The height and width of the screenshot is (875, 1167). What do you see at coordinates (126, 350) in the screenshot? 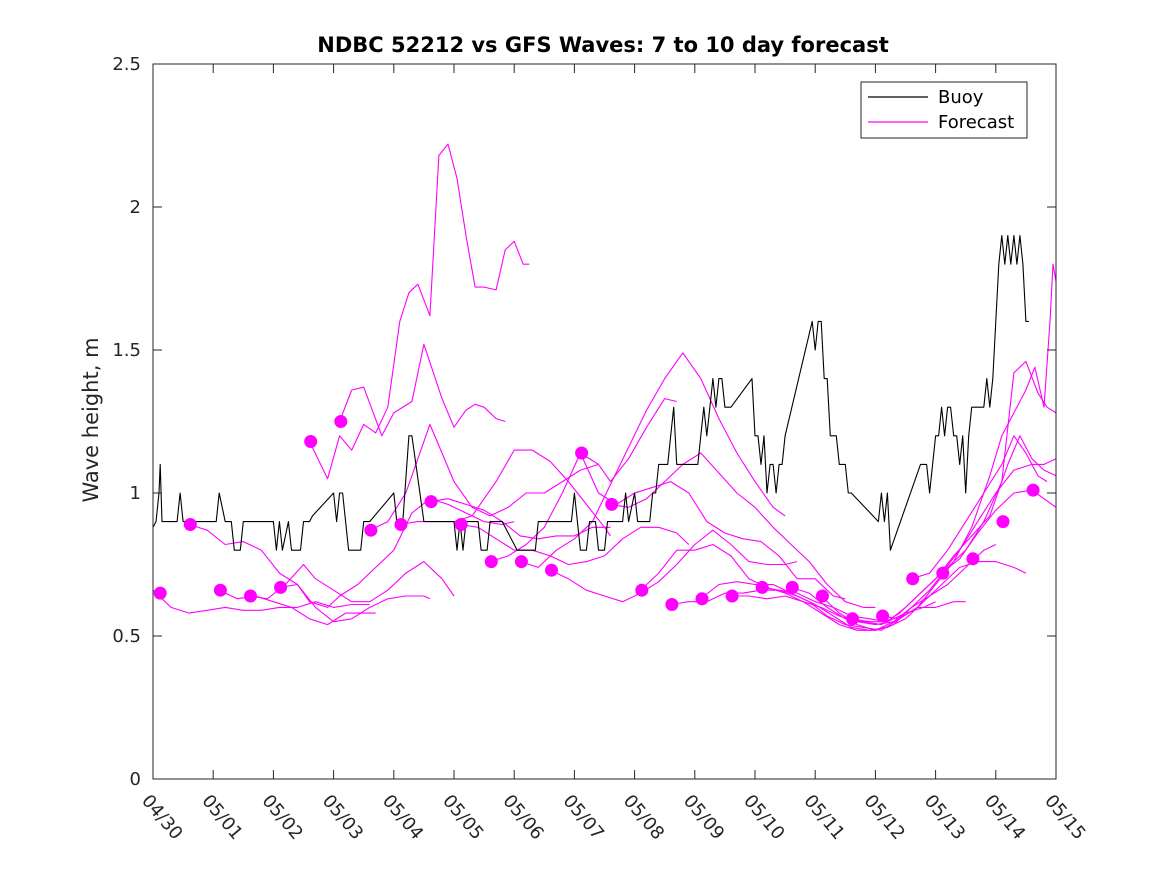
I see `y-tick-label: 1.5` at bounding box center [126, 350].